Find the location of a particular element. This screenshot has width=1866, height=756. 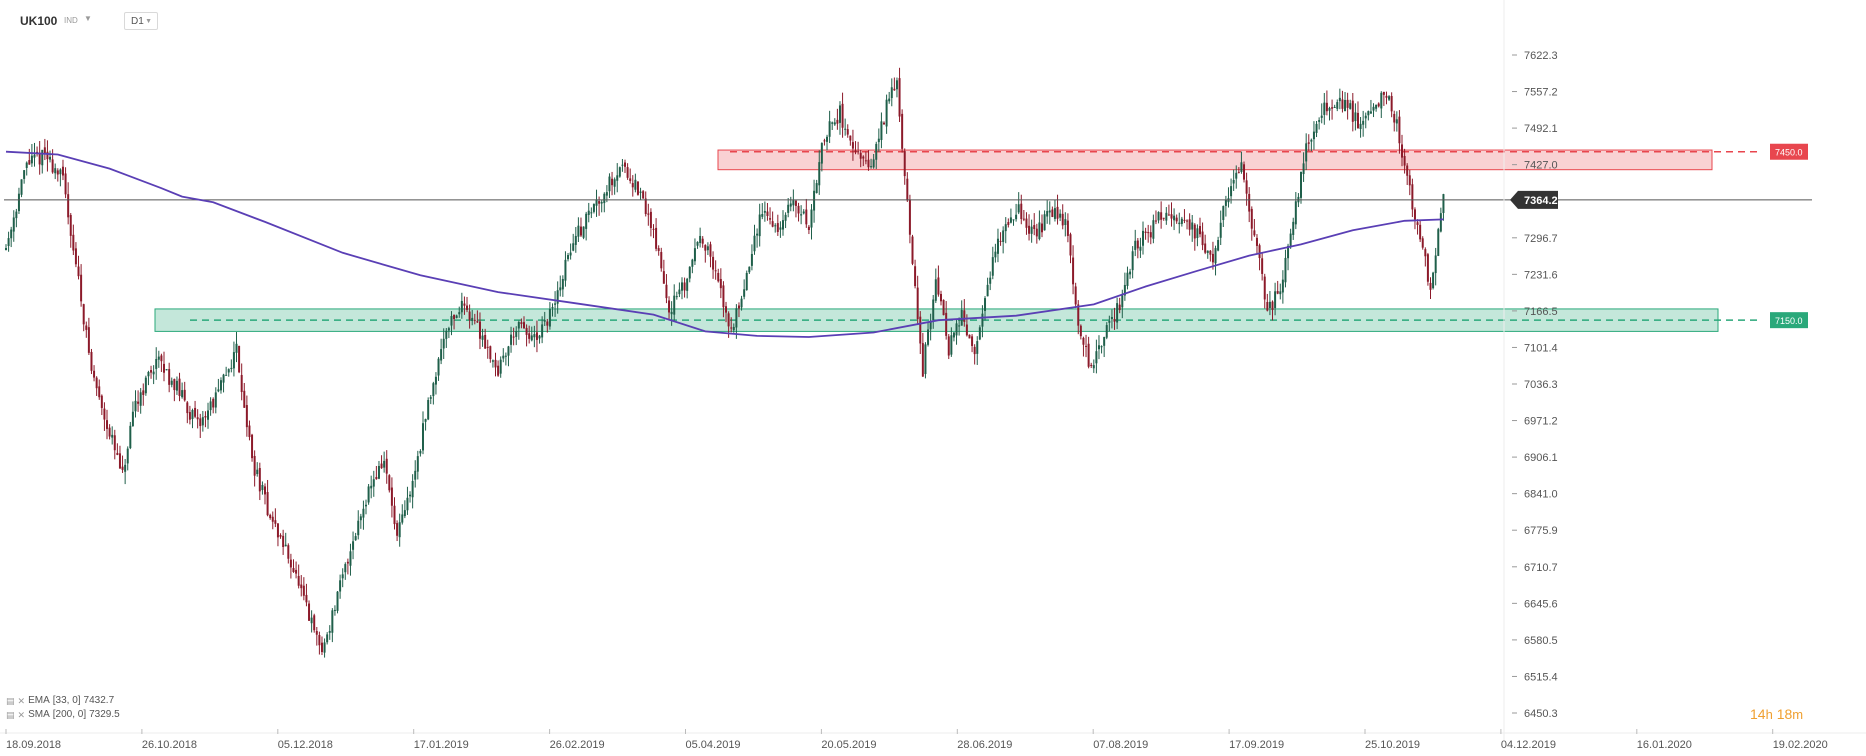

chevron-down-icon: ▼ is located at coordinates (88, 18).